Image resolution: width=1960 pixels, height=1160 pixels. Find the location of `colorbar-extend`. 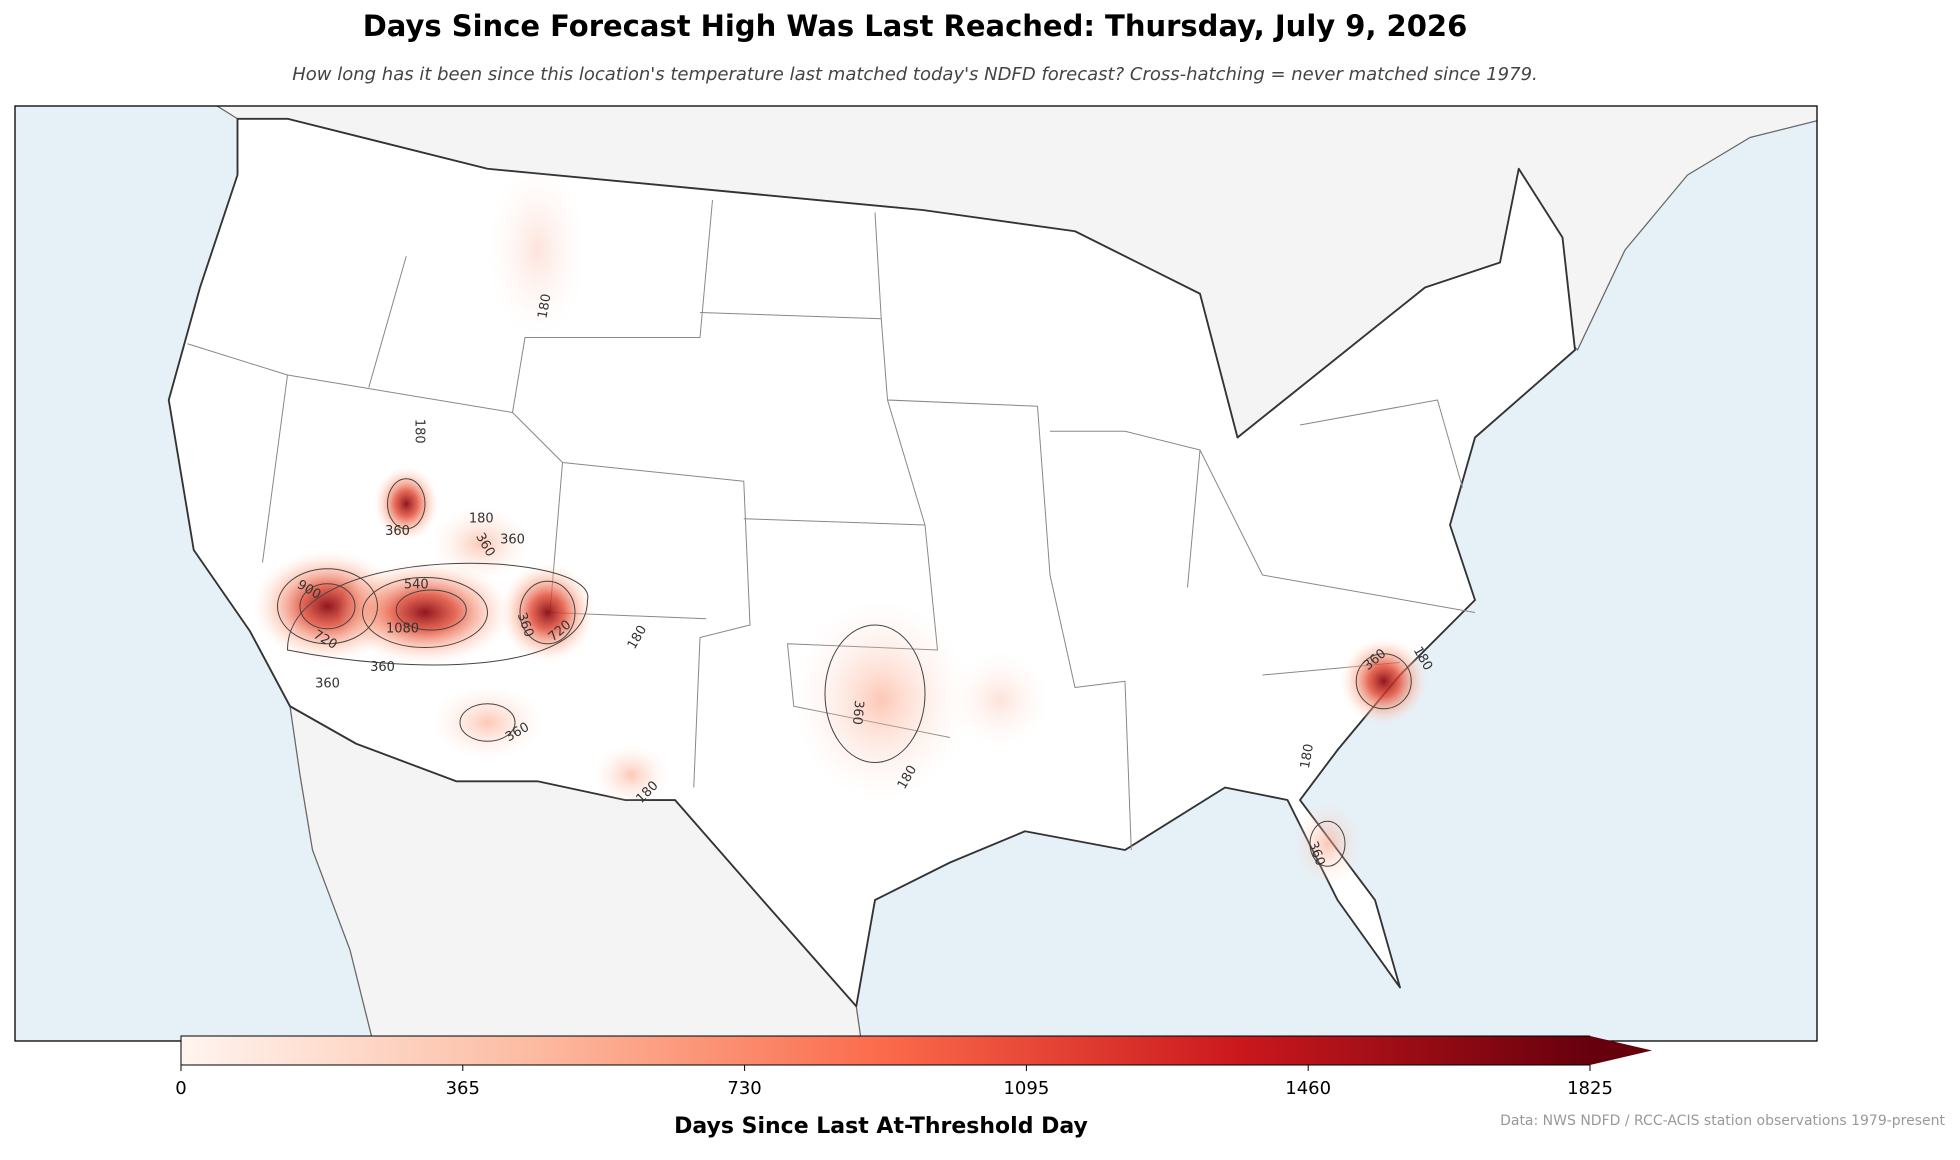

colorbar-extend is located at coordinates (1621, 1050).